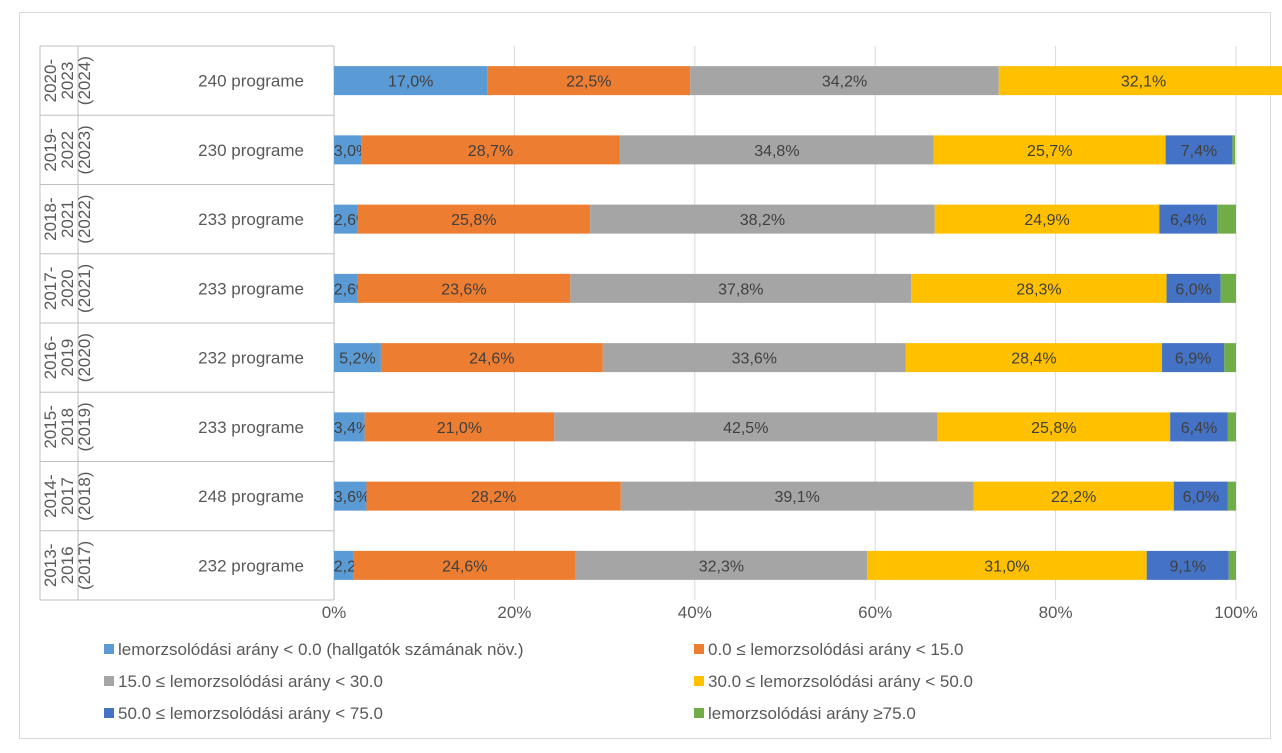 Image resolution: width=1282 pixels, height=753 pixels. I want to click on data-label: 5,2%, so click(357, 359).